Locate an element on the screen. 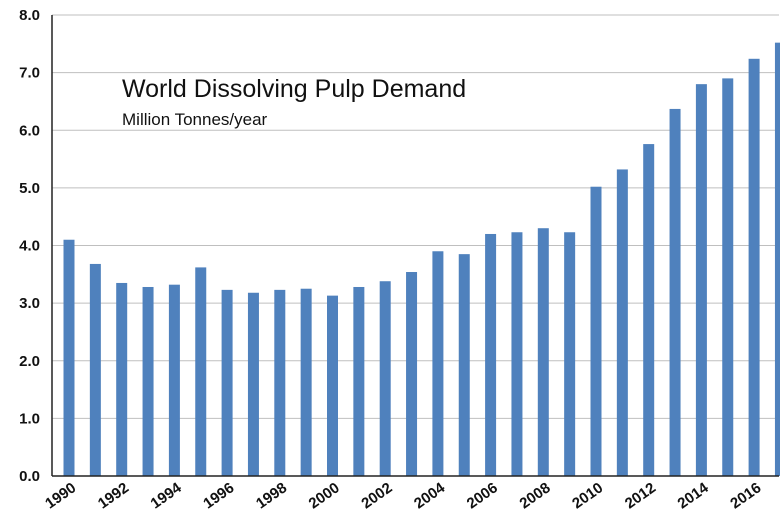 The image size is (780, 530). y-tick-label: 3.0 is located at coordinates (29, 303).